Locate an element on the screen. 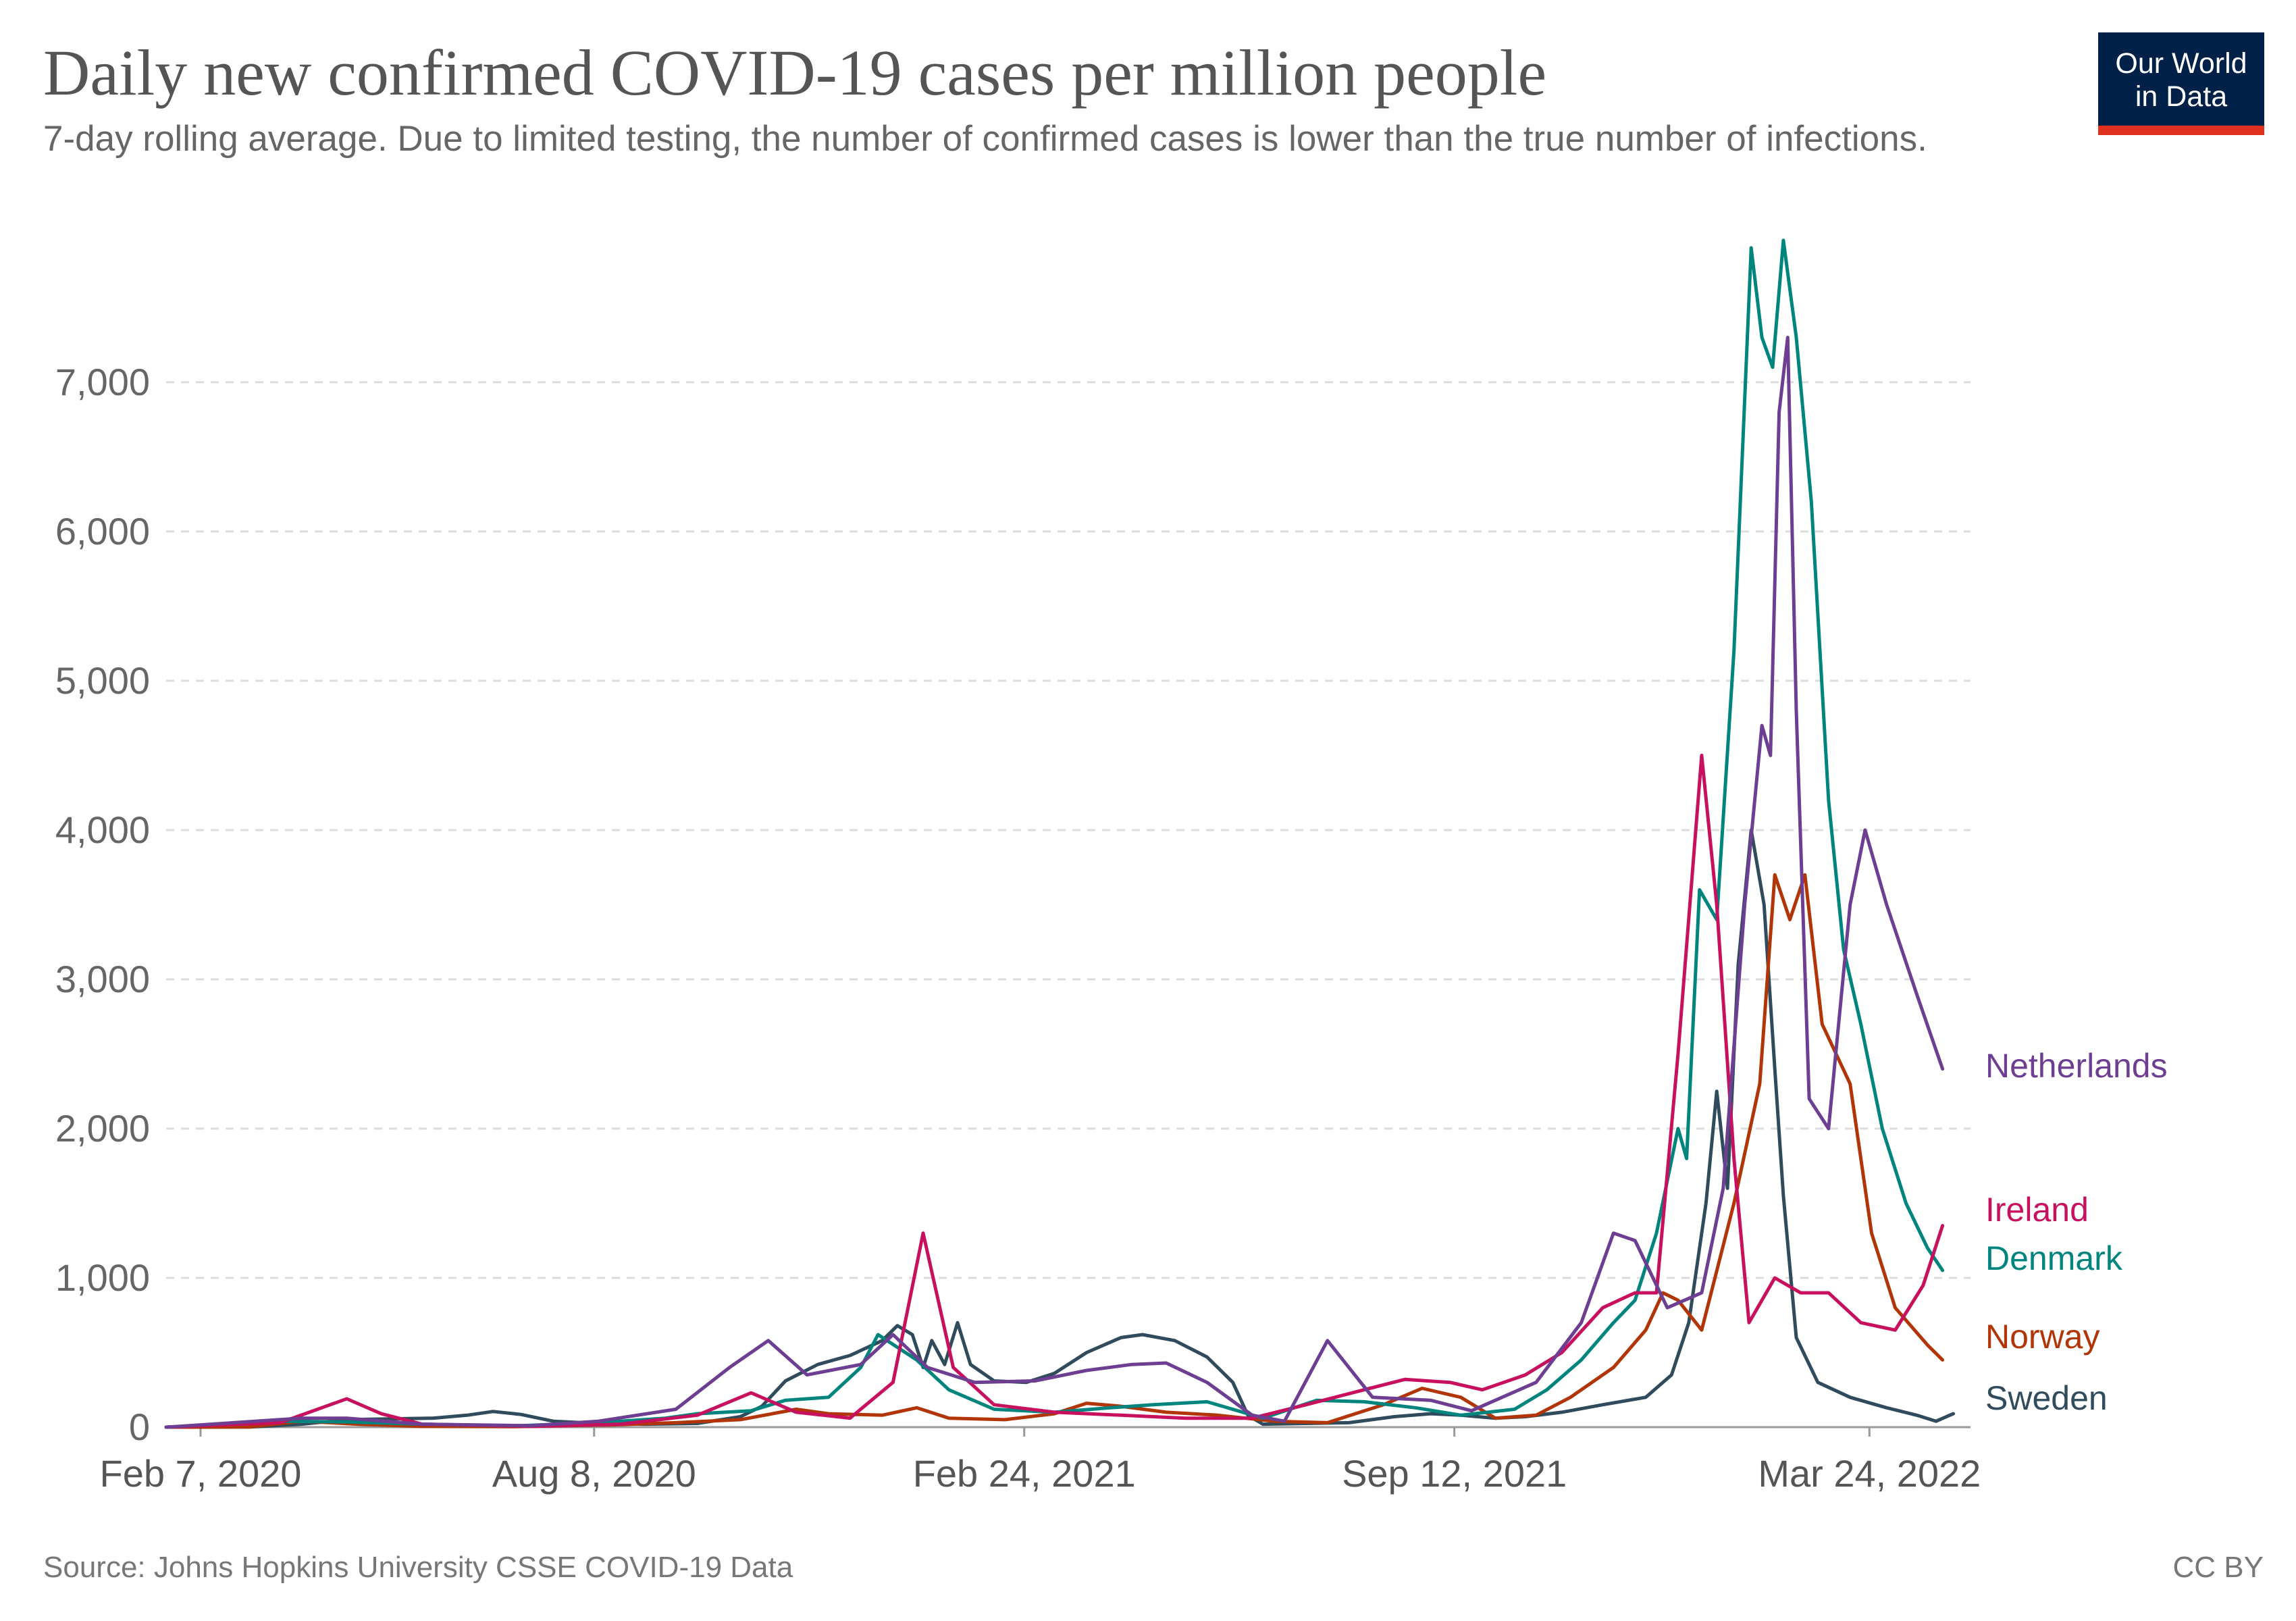  our-world-in-data-logo: Our World in Data is located at coordinates (2181, 83).